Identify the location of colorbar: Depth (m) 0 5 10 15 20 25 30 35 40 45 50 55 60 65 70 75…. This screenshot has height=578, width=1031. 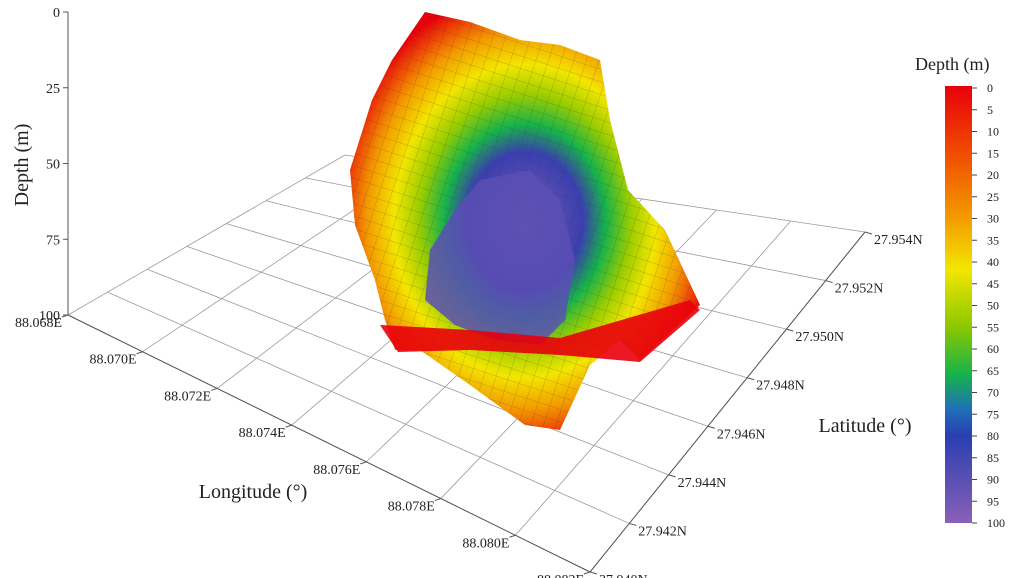
(960, 292).